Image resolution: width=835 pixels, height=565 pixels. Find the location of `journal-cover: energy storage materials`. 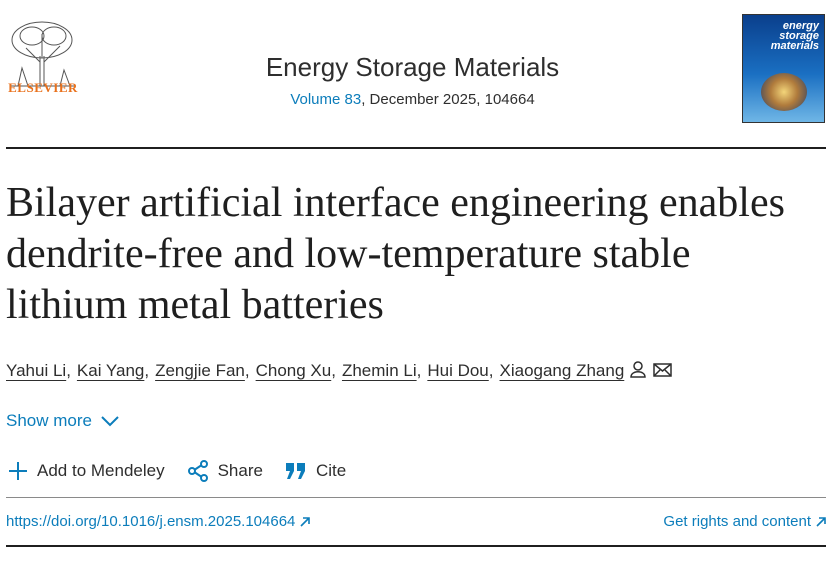

journal-cover: energy storage materials is located at coordinates (783, 68).